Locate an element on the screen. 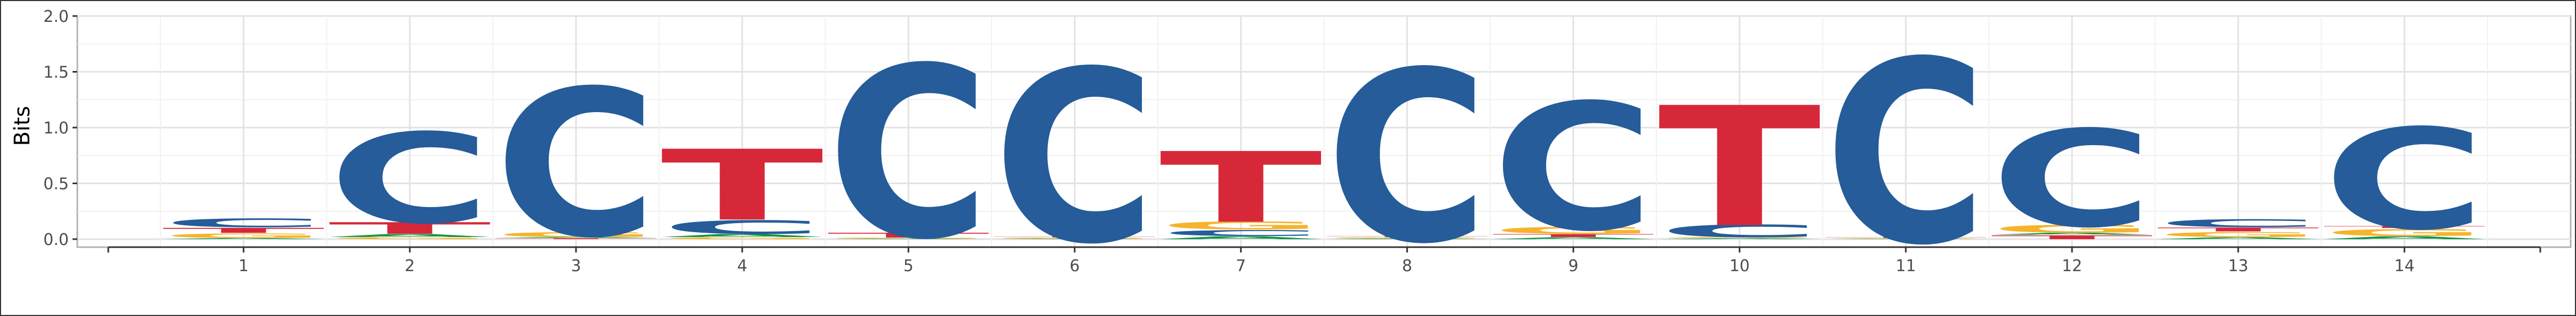 This screenshot has width=2576, height=316. x-tick-label: 11 is located at coordinates (1905, 266).